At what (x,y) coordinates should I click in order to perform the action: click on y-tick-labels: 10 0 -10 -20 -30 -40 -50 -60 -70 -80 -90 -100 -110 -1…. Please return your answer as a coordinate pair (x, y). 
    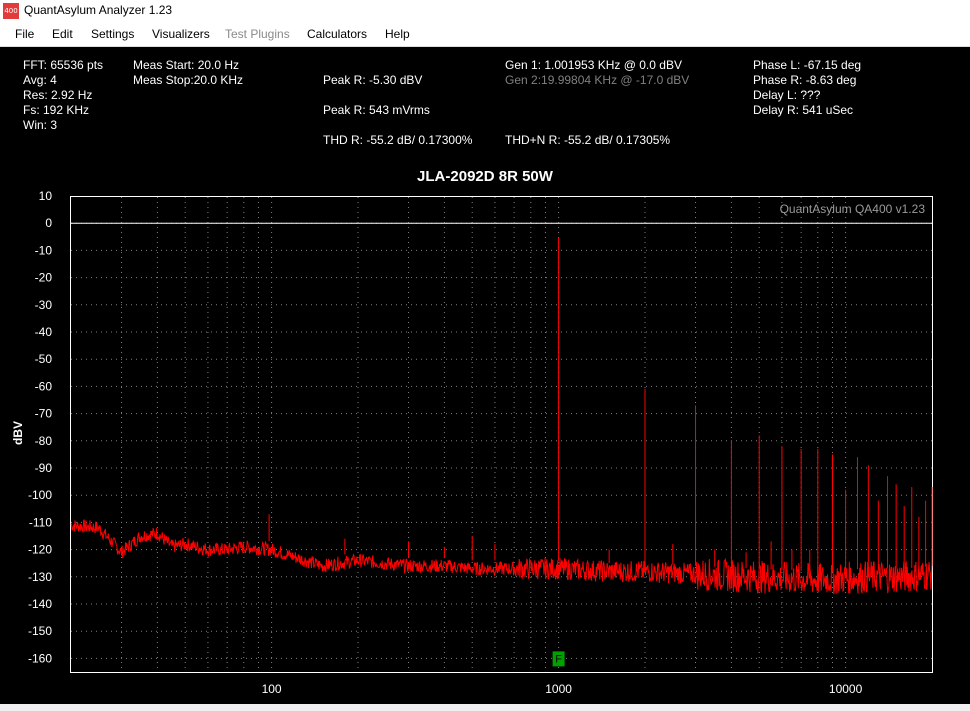
    Looking at the image, I should click on (40, 427).